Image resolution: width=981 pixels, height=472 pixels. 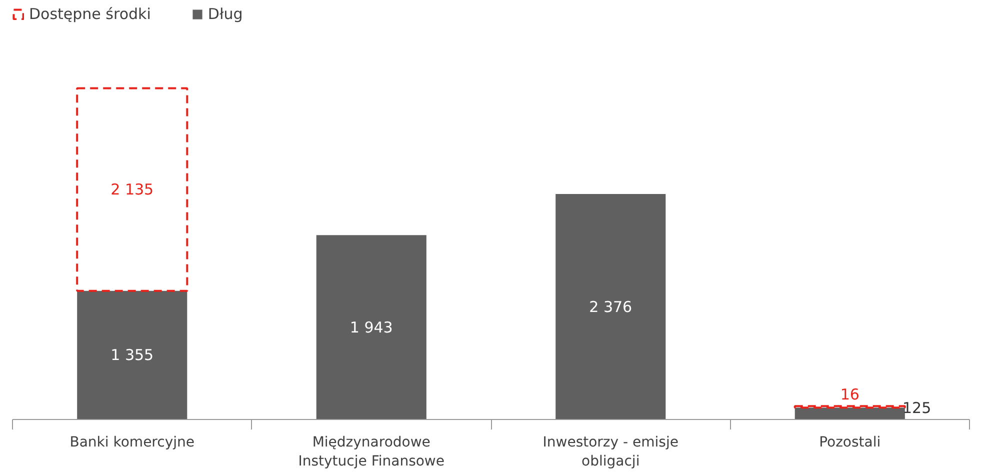 I want to click on data-label: 2 135, so click(x=132, y=189).